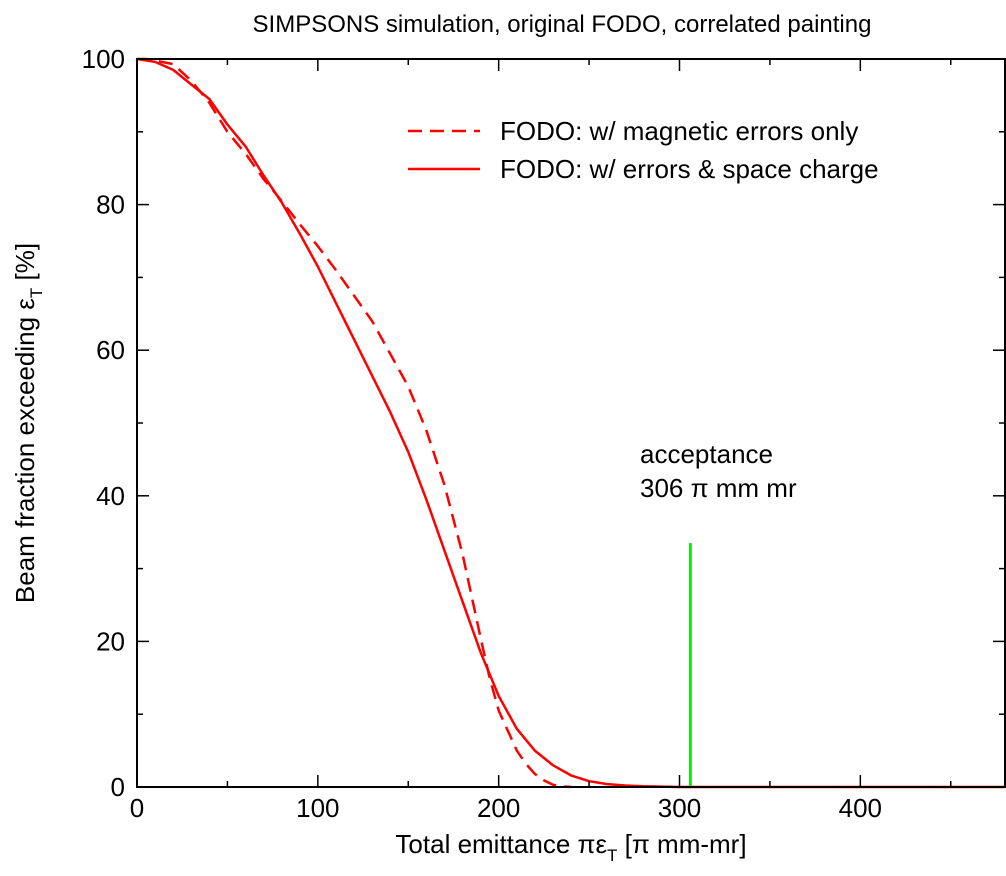 The image size is (1006, 876). I want to click on y-tick-label: 60, so click(110, 350).